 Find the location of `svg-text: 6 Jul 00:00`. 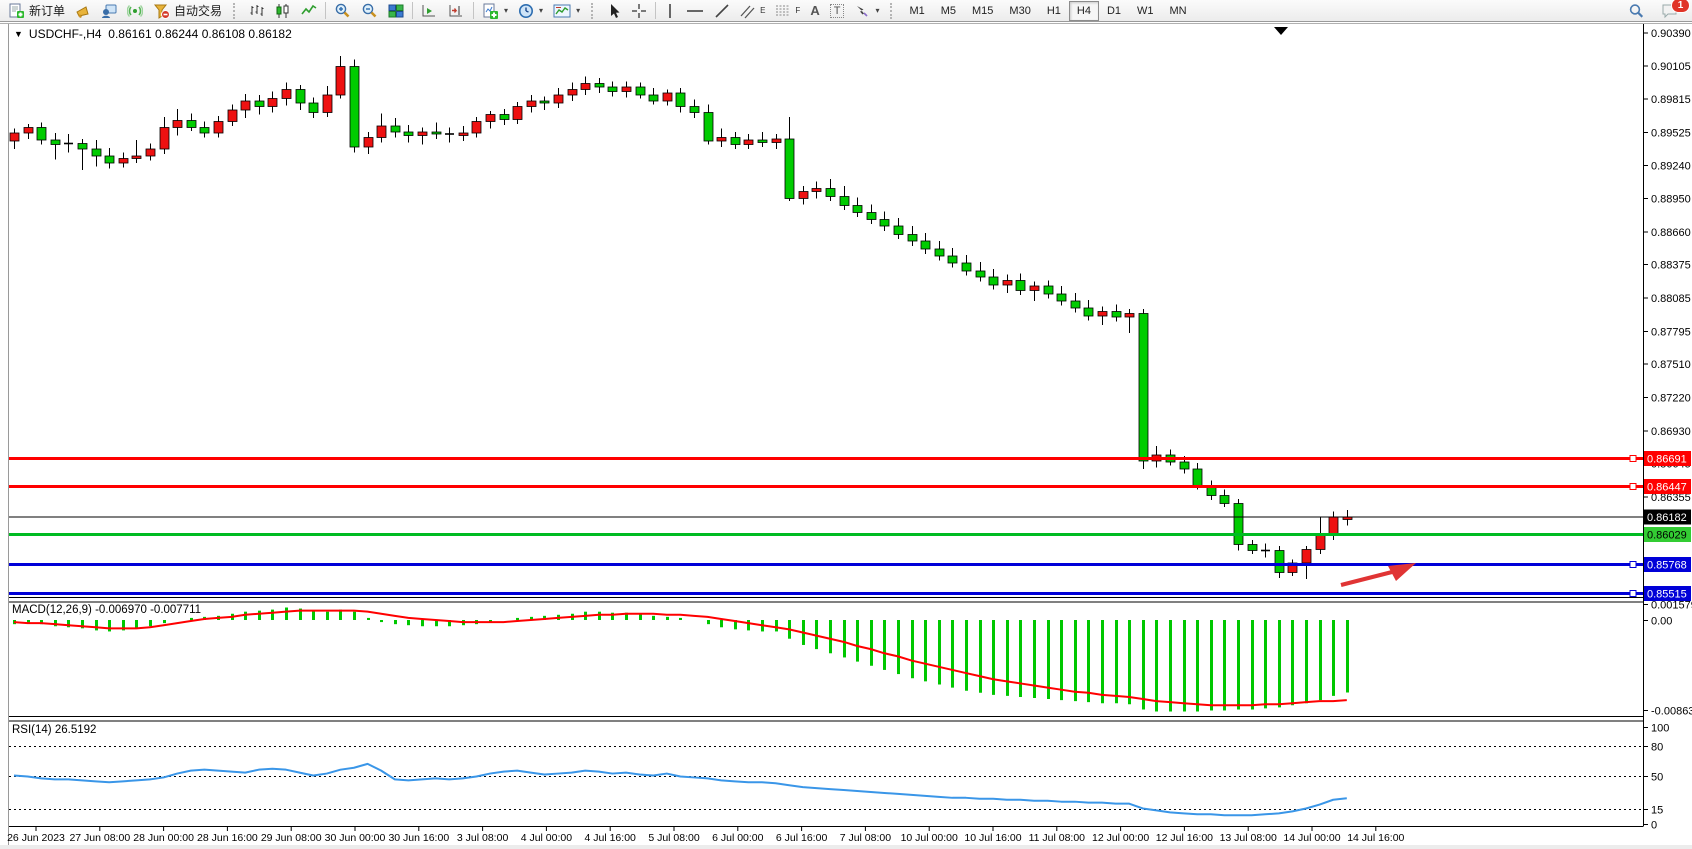

svg-text: 6 Jul 00:00 is located at coordinates (738, 838).